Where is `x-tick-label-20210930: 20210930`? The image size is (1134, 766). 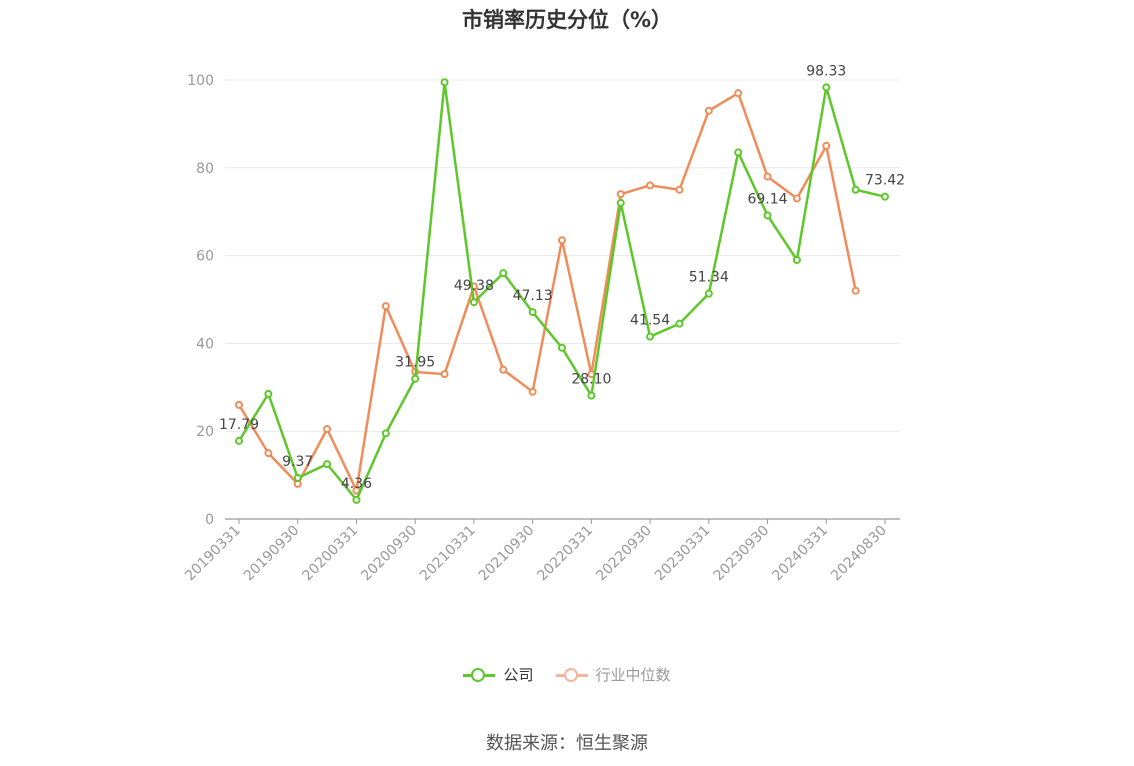 x-tick-label-20210930: 20210930 is located at coordinates (507, 554).